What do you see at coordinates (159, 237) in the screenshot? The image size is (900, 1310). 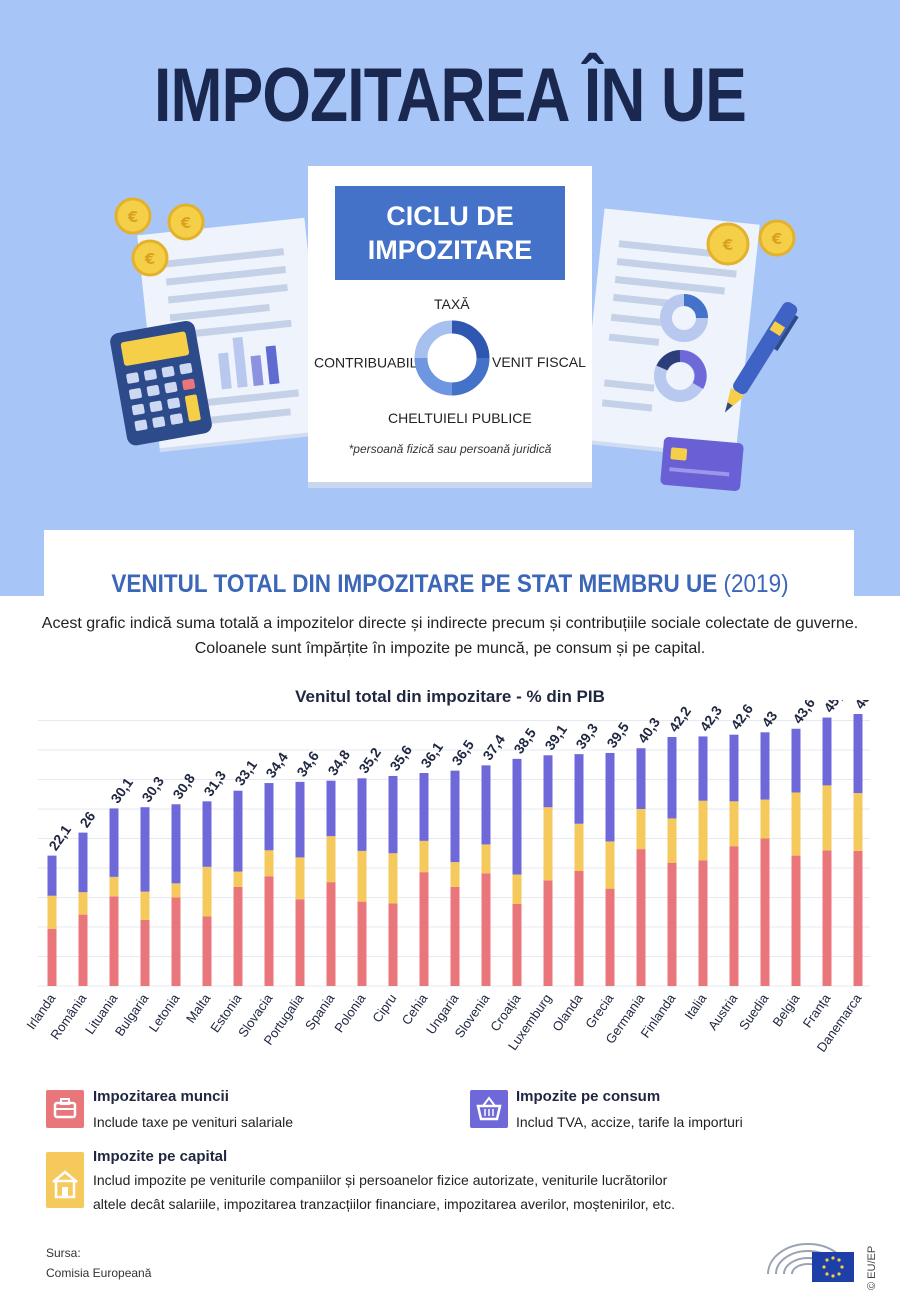 I see `coins-left-illustration: € € €` at bounding box center [159, 237].